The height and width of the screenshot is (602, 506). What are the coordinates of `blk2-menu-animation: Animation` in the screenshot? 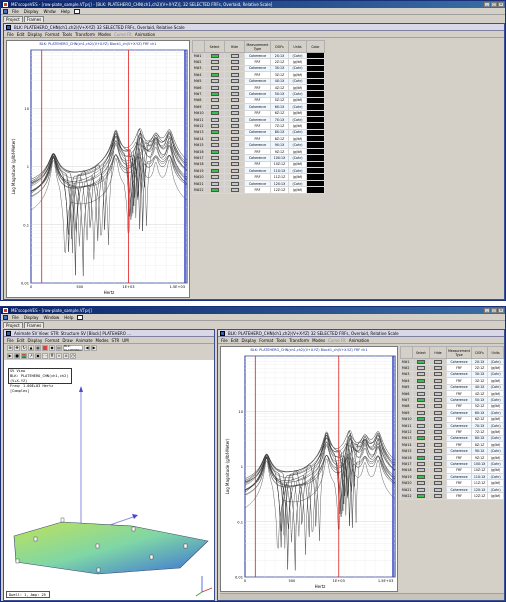 It's located at (359, 340).